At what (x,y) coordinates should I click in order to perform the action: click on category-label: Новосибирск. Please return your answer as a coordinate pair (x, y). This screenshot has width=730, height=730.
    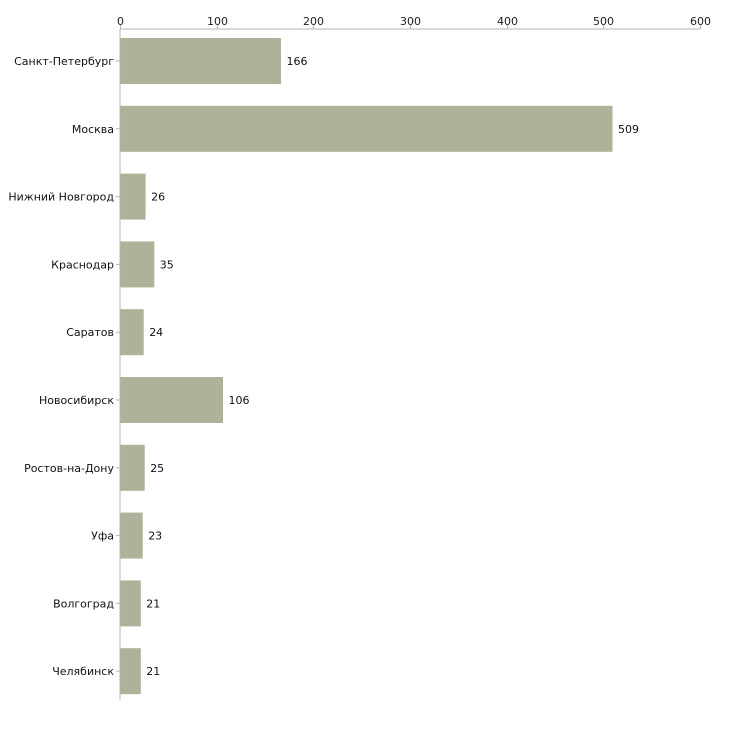
    Looking at the image, I should click on (76, 400).